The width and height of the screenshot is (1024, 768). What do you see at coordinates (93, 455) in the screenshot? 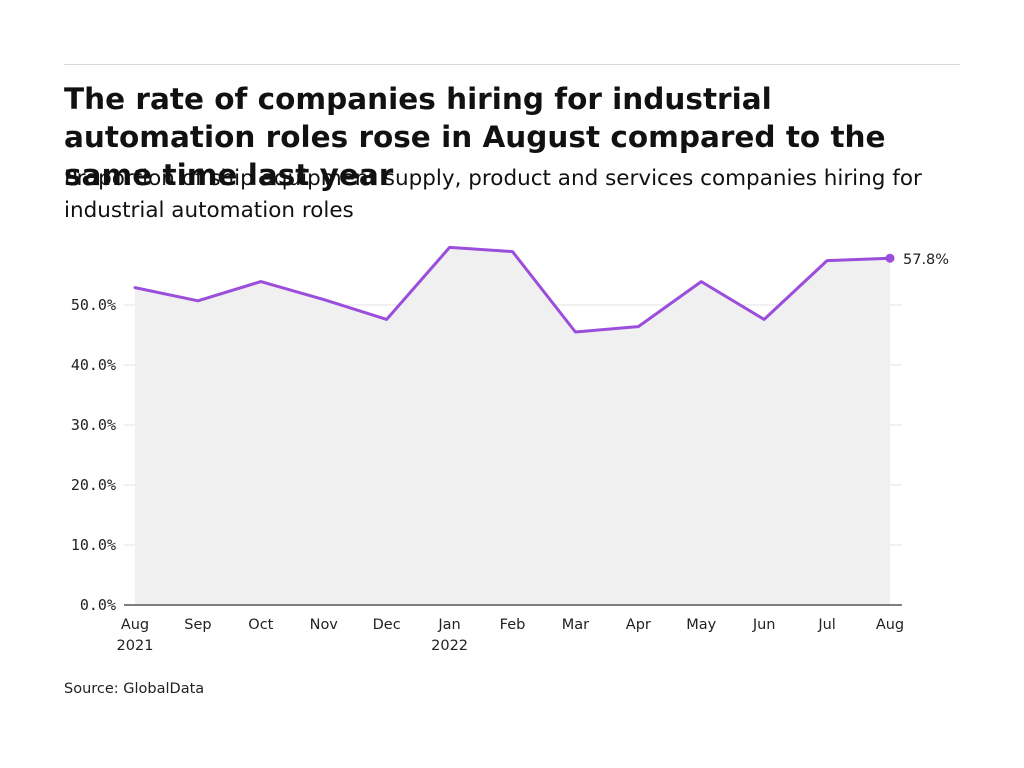
I see `y-axis-ticks: 0.0% 10.0% 20.0% 30.0% 40.0% 50.0%` at bounding box center [93, 455].